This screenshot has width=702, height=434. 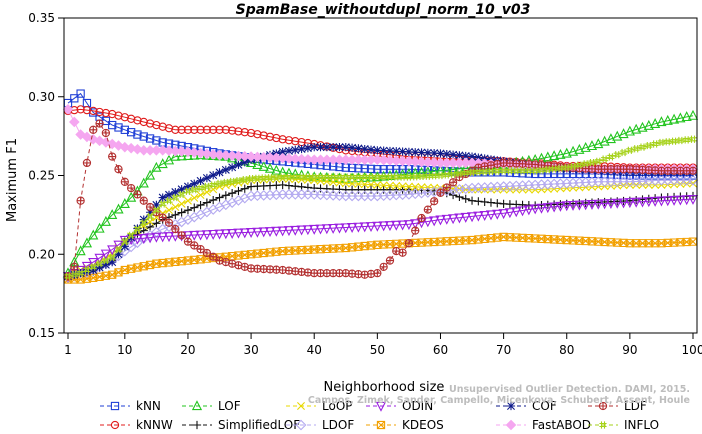 I want to click on x-tick-label: 90, so click(x=629, y=350).